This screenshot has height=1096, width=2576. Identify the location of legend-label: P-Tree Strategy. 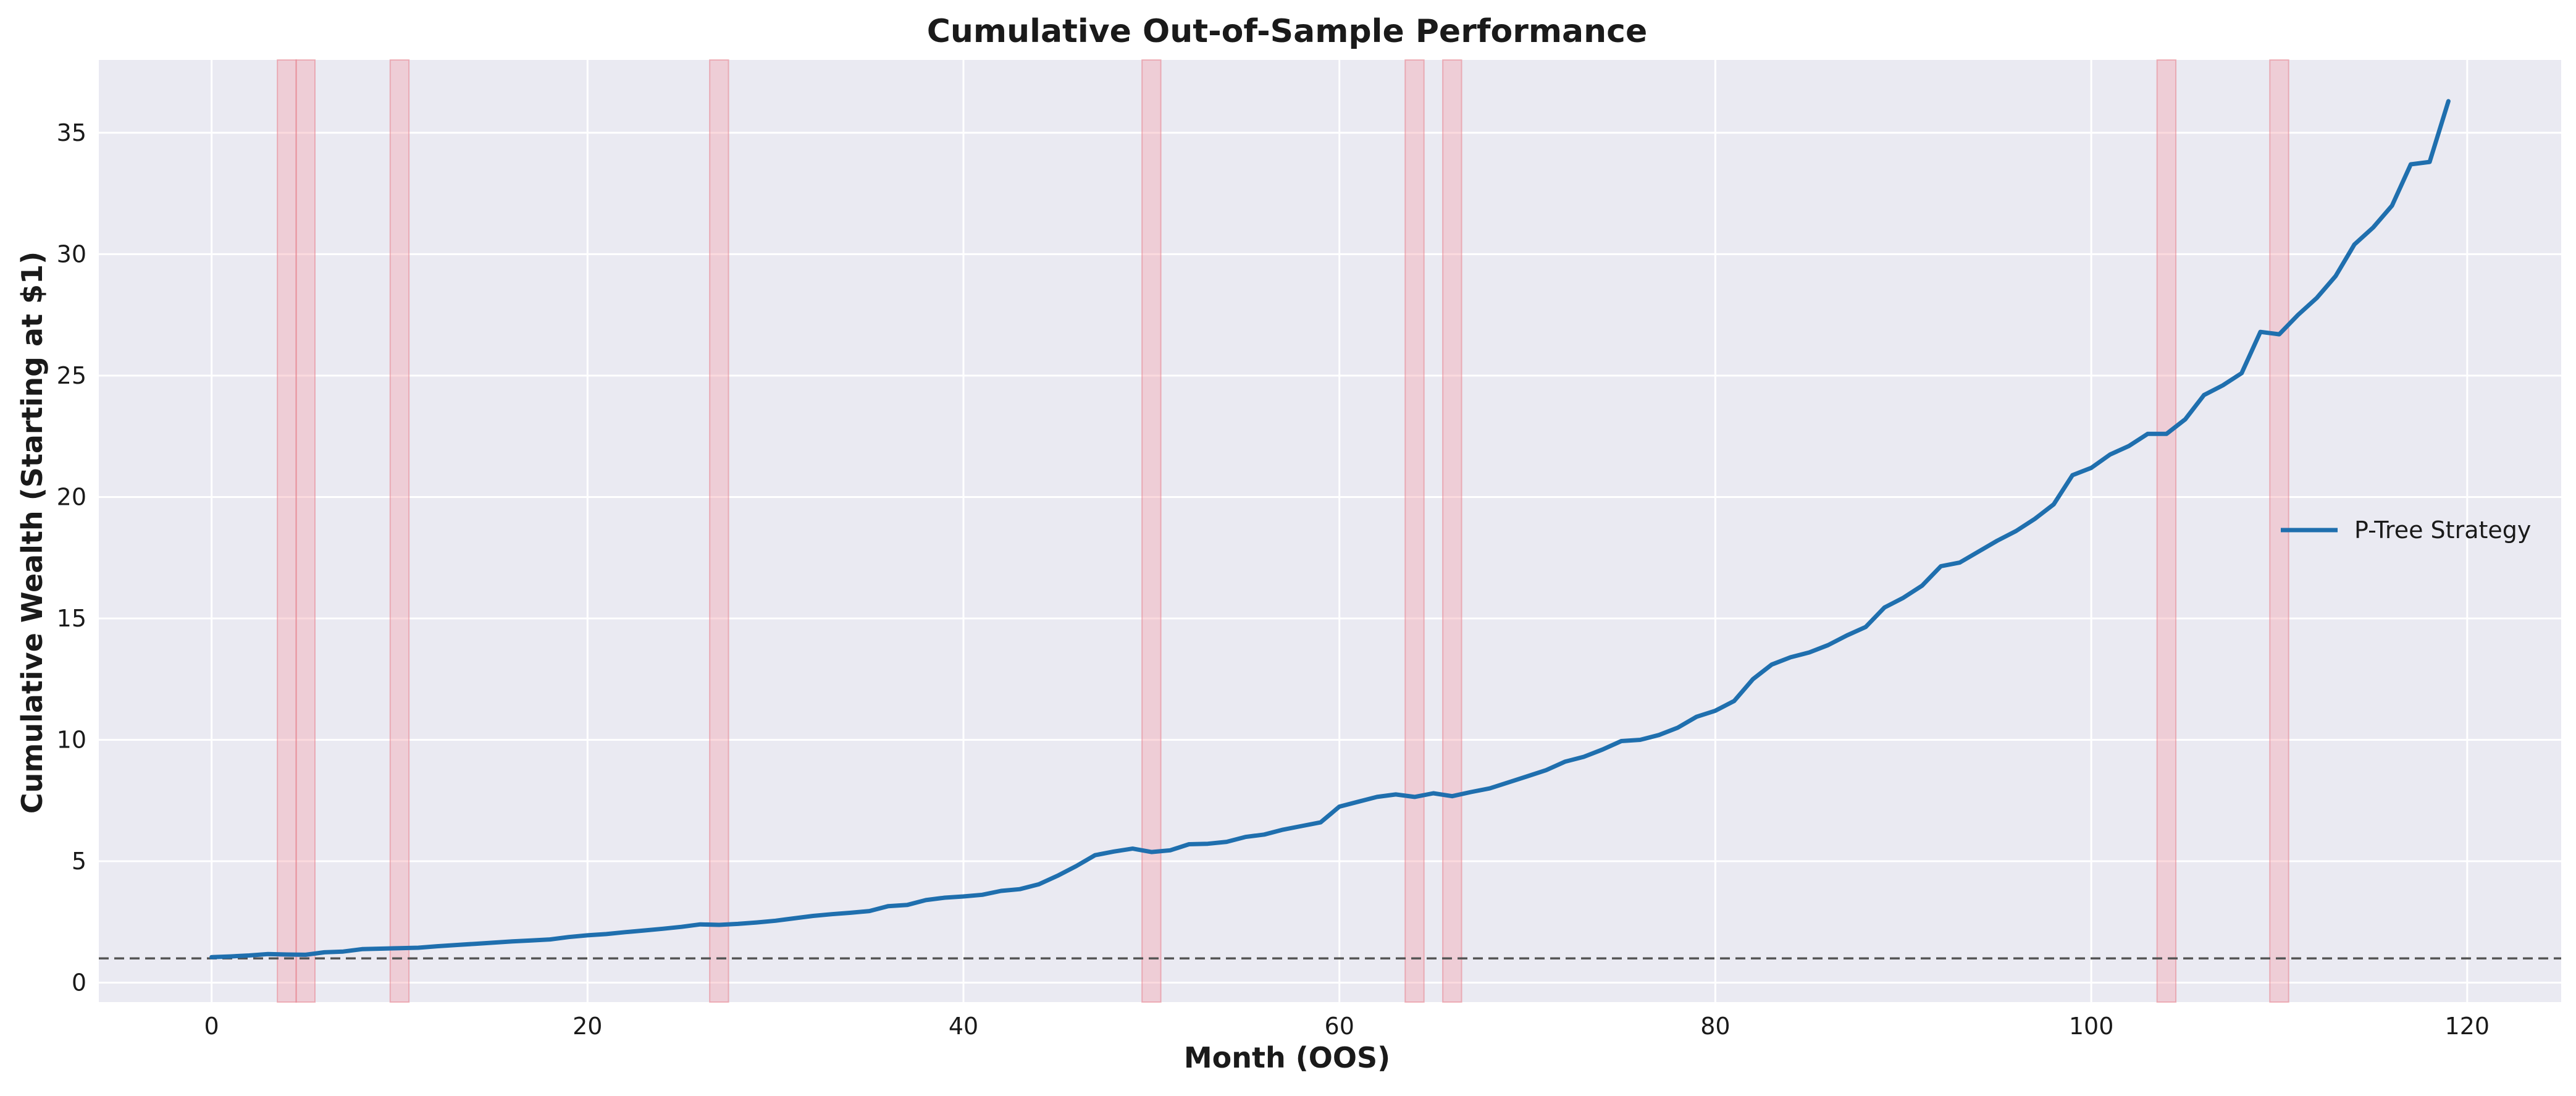
(2442, 530).